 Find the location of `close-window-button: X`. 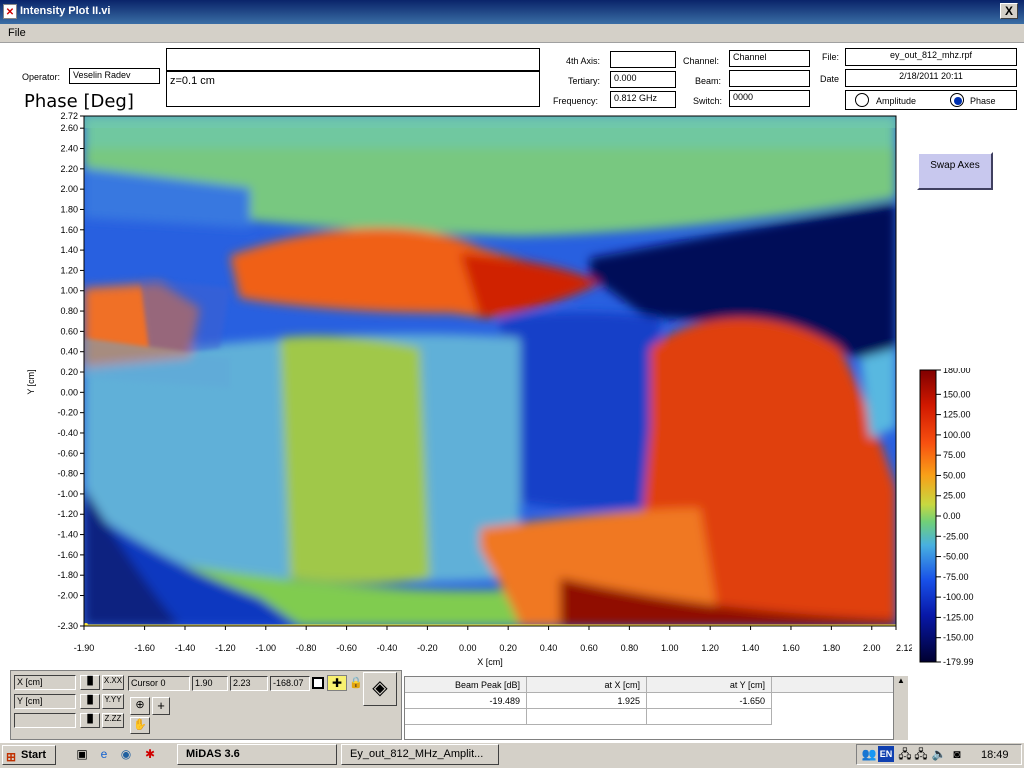

close-window-button: X is located at coordinates (1009, 11).